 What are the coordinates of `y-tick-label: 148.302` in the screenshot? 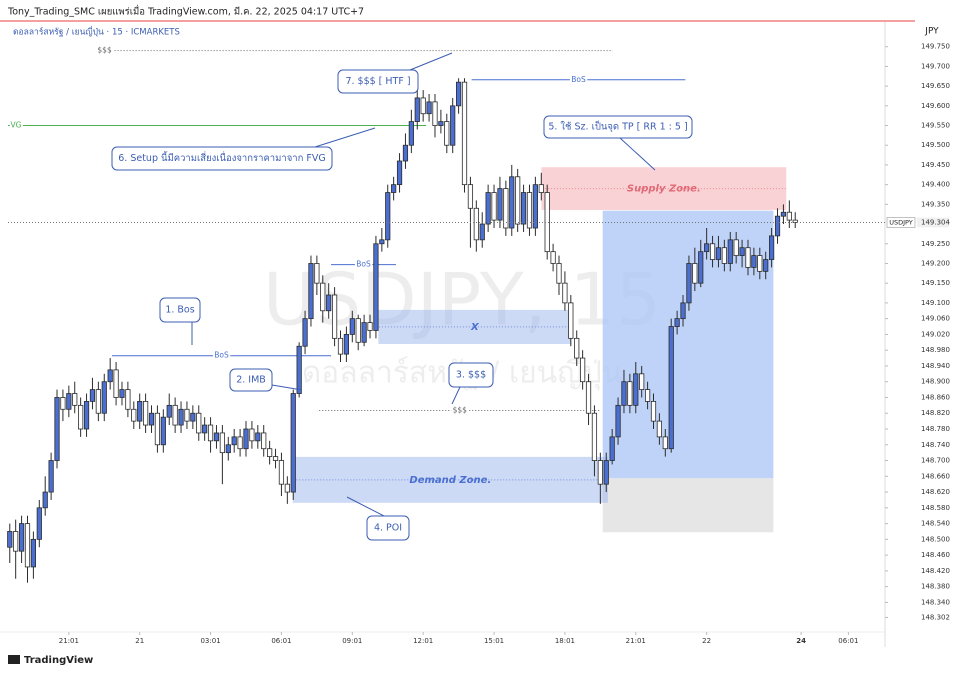 It's located at (935, 617).